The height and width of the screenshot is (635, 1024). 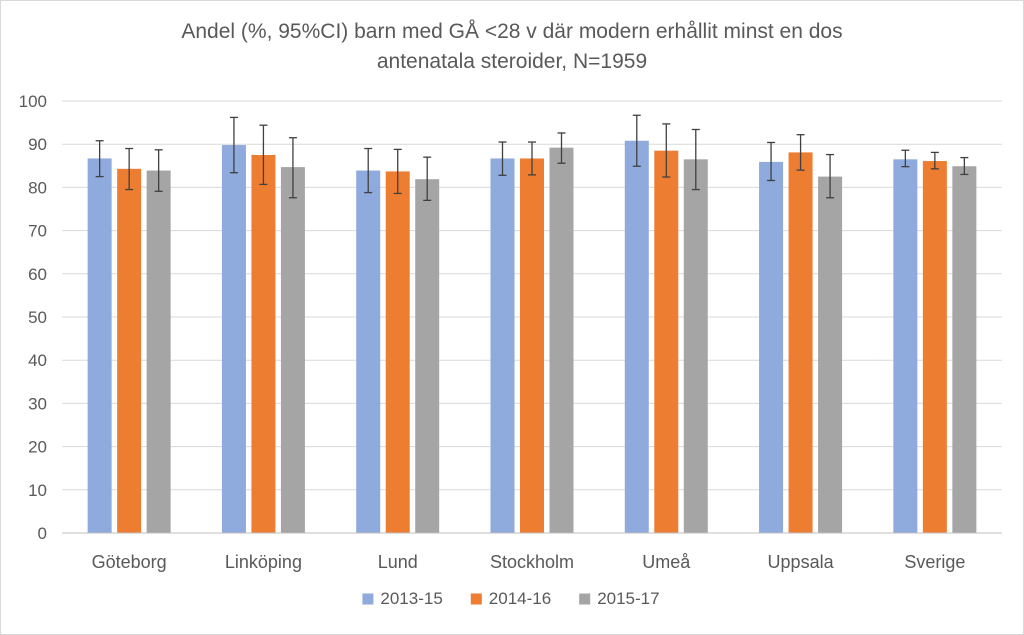 What do you see at coordinates (37, 403) in the screenshot?
I see `y-tick-label-30: 30` at bounding box center [37, 403].